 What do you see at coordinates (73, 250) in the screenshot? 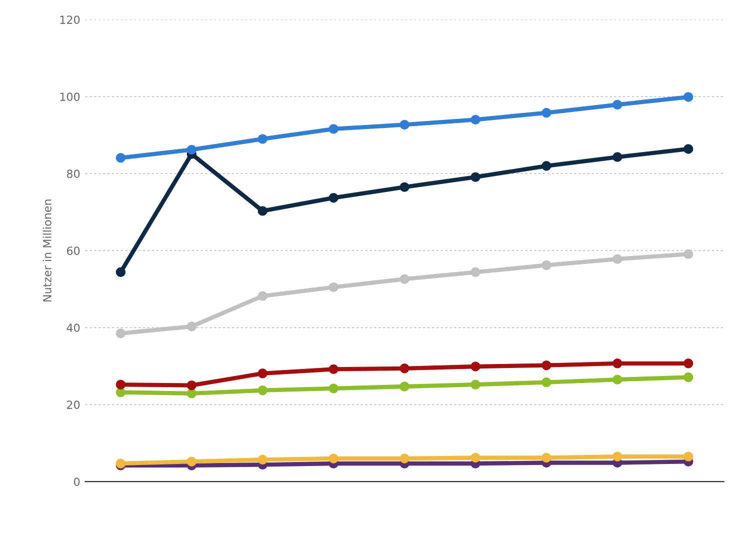
I see `y-tick-label: 60` at bounding box center [73, 250].